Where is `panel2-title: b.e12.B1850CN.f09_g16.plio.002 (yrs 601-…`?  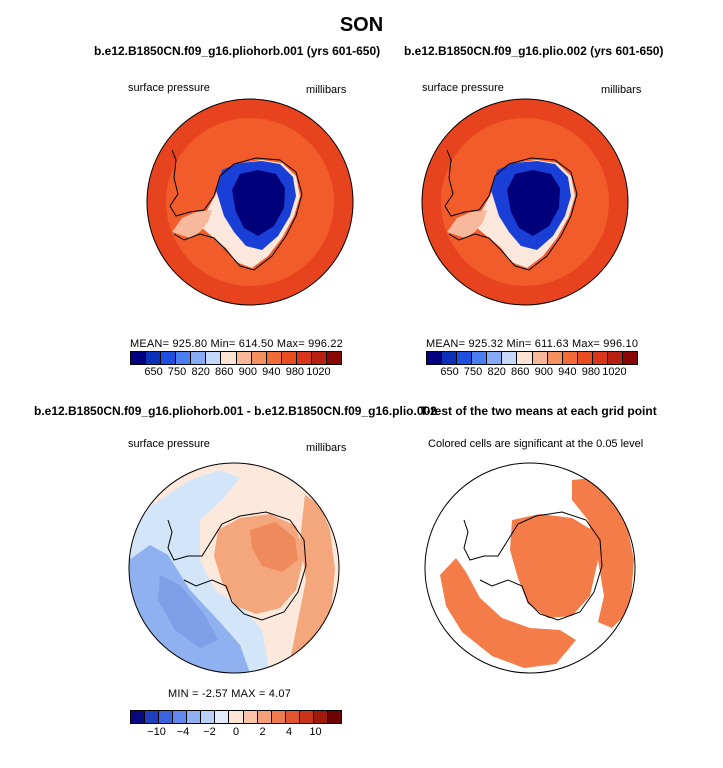 panel2-title: b.e12.B1850CN.f09_g16.plio.002 (yrs 601-… is located at coordinates (534, 51).